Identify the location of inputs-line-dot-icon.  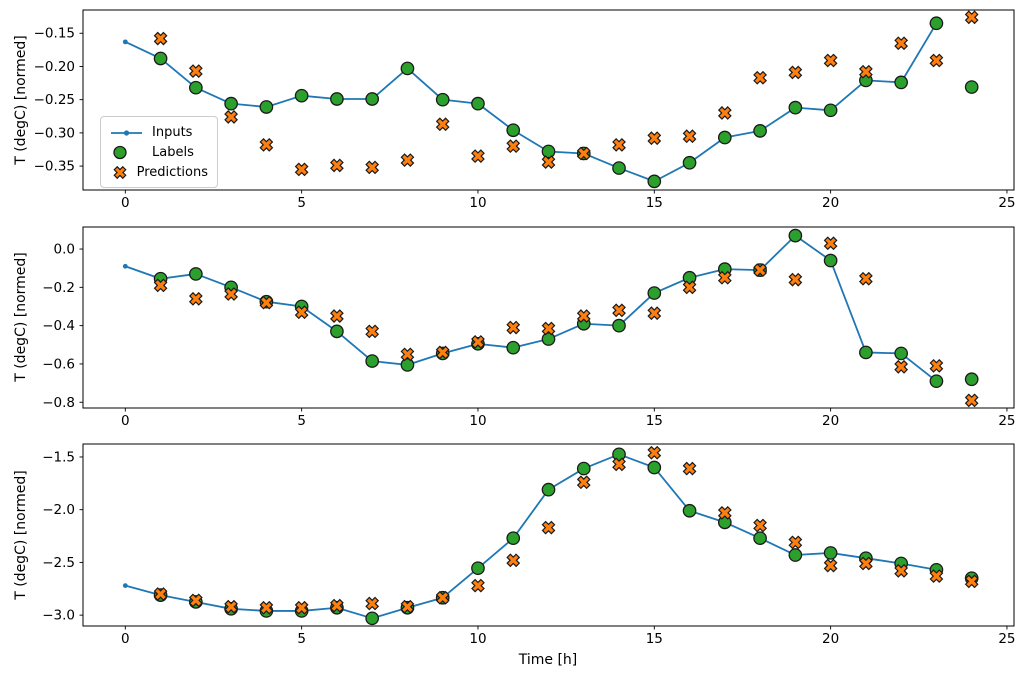
(126, 132).